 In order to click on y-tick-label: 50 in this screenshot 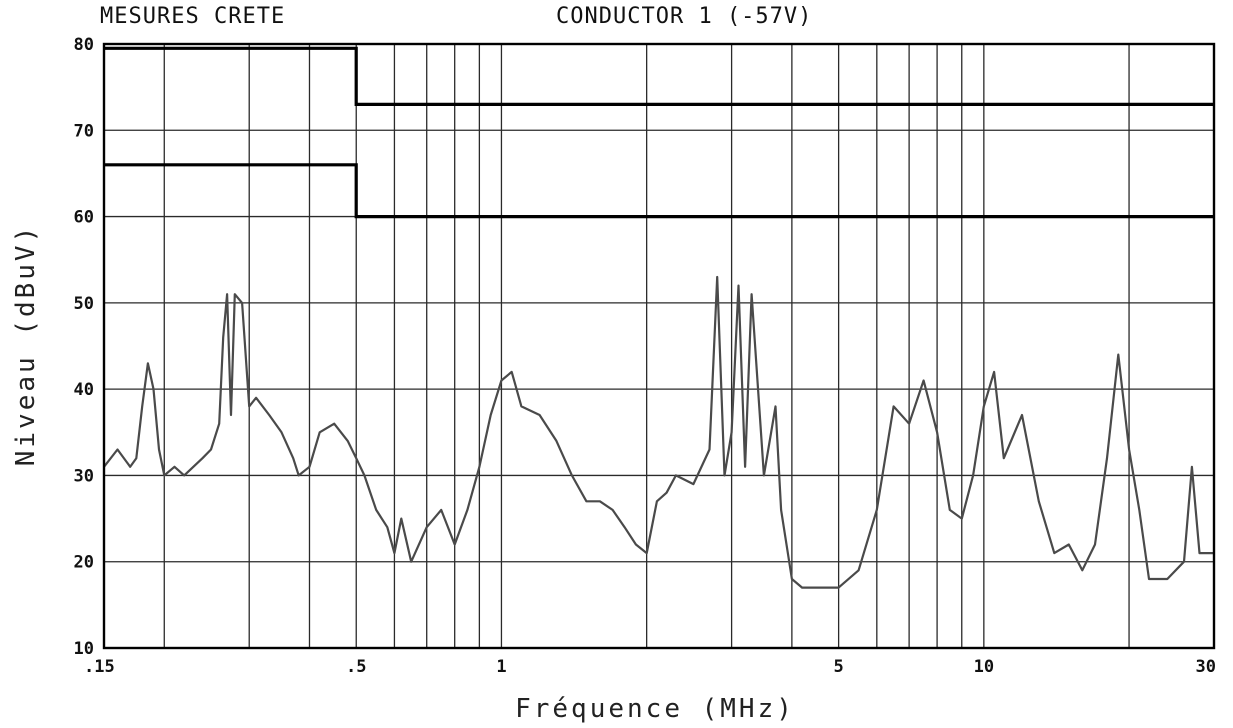, I will do `click(84, 304)`.